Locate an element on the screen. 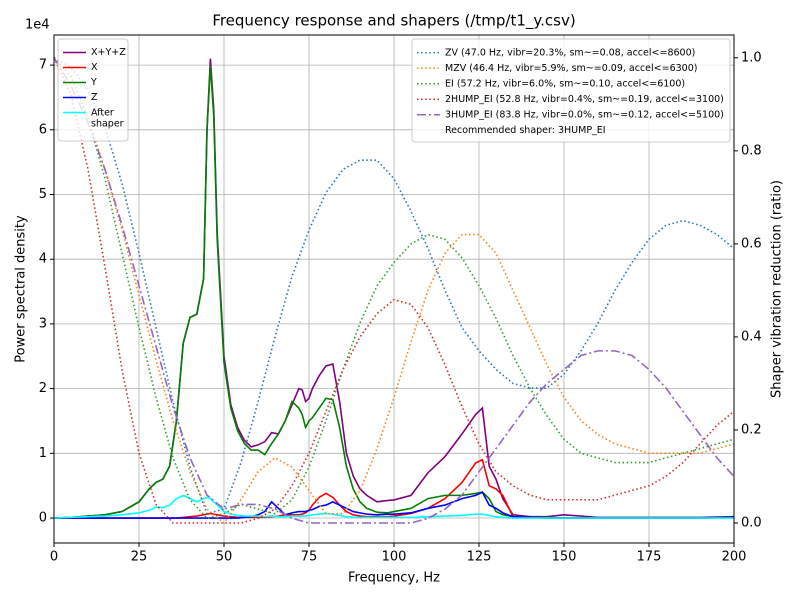  x-tick-label: 125 is located at coordinates (479, 557).